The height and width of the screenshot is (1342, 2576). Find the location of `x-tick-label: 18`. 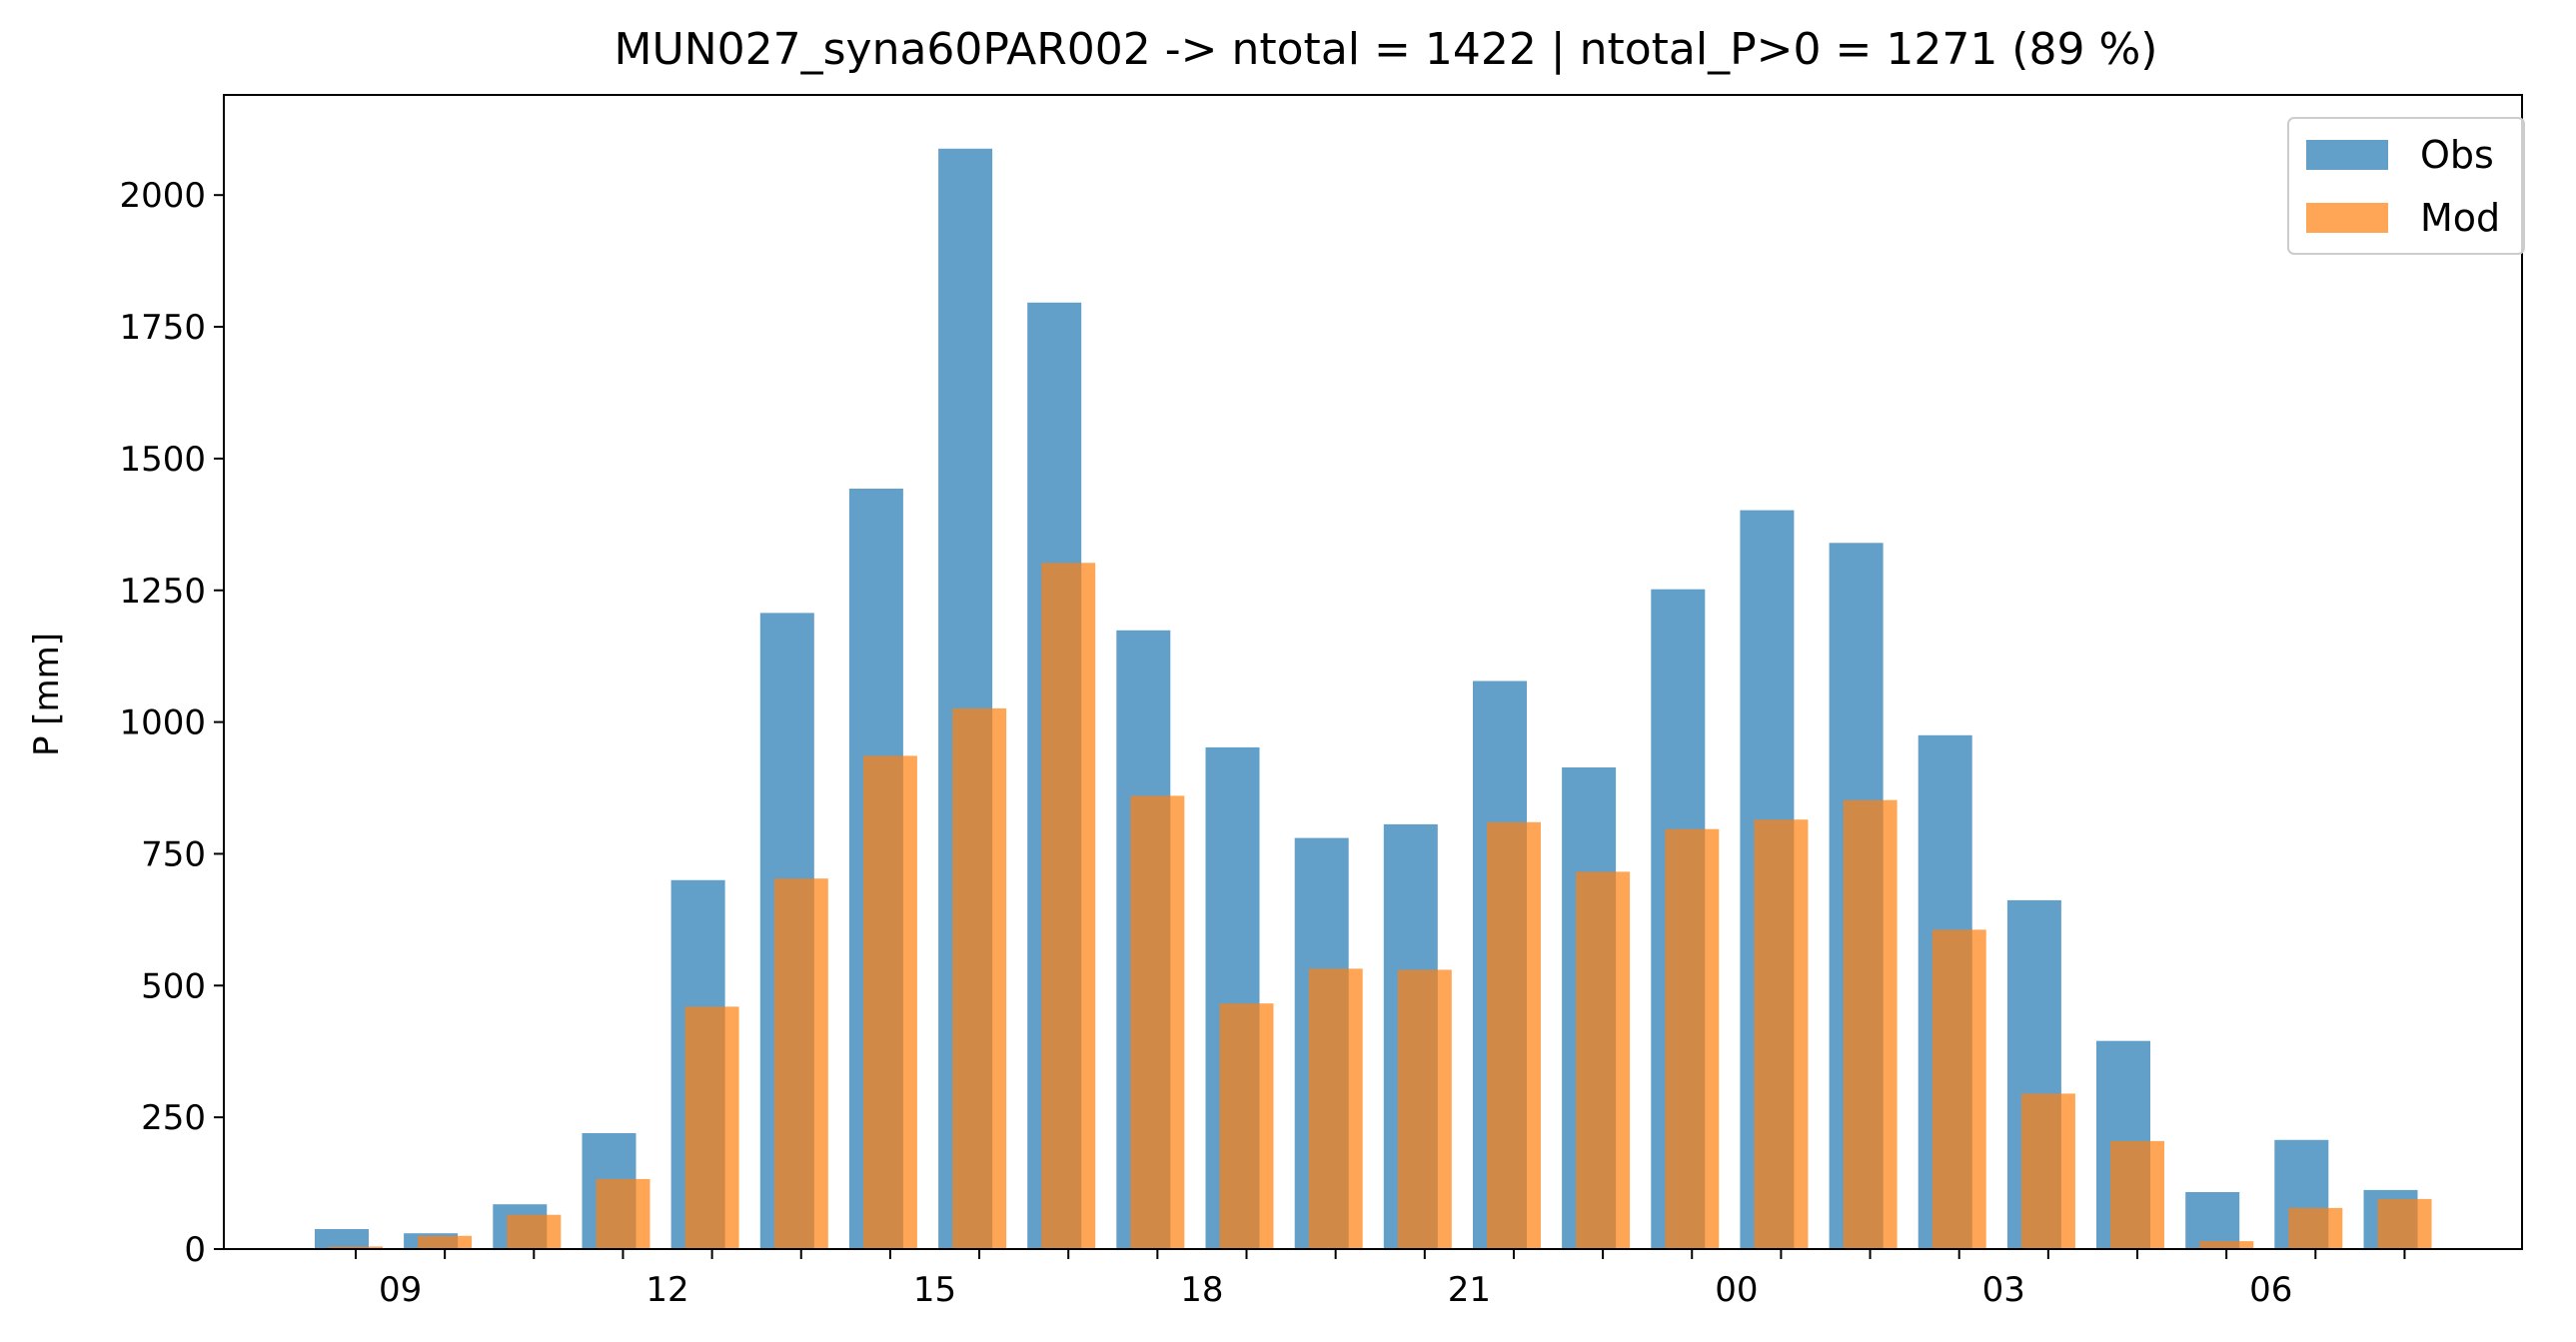

x-tick-label: 18 is located at coordinates (1201, 1290).